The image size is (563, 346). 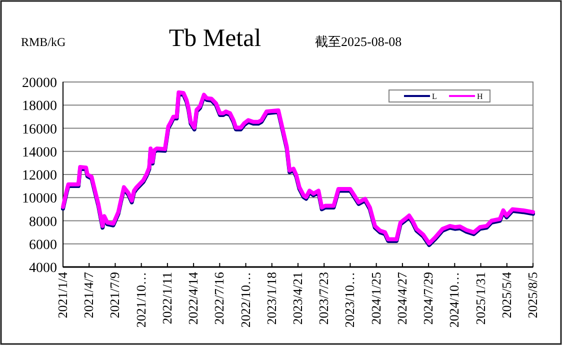 What do you see at coordinates (215, 38) in the screenshot?
I see `title: Tb Metal` at bounding box center [215, 38].